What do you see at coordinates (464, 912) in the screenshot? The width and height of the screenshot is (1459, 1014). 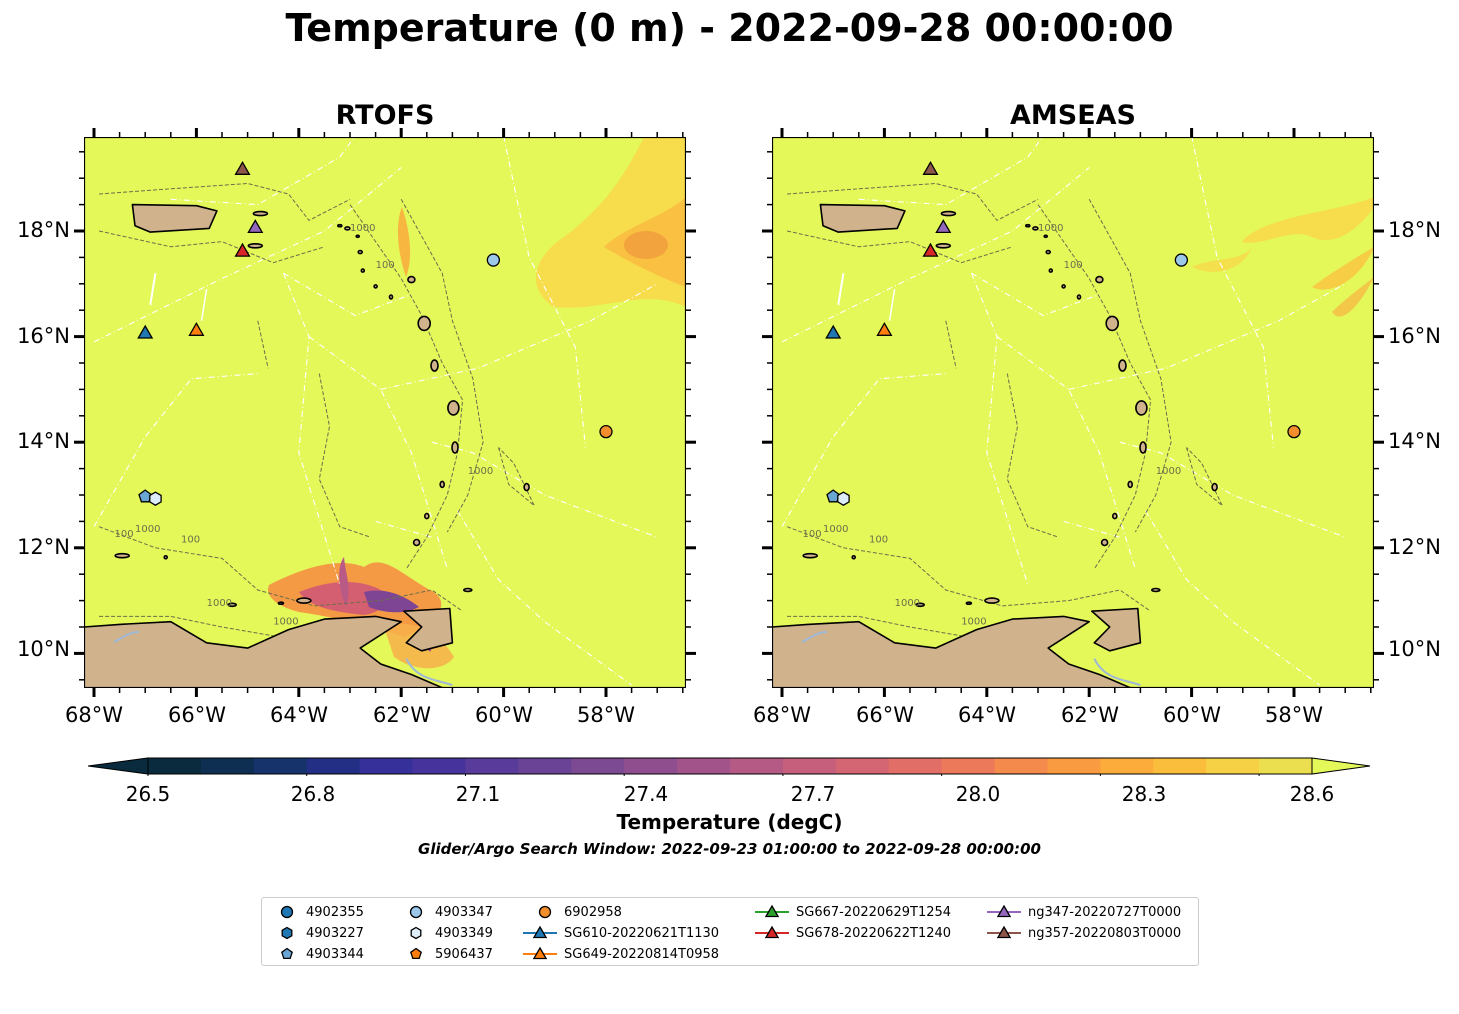 I see `legend-label: 4903347` at bounding box center [464, 912].